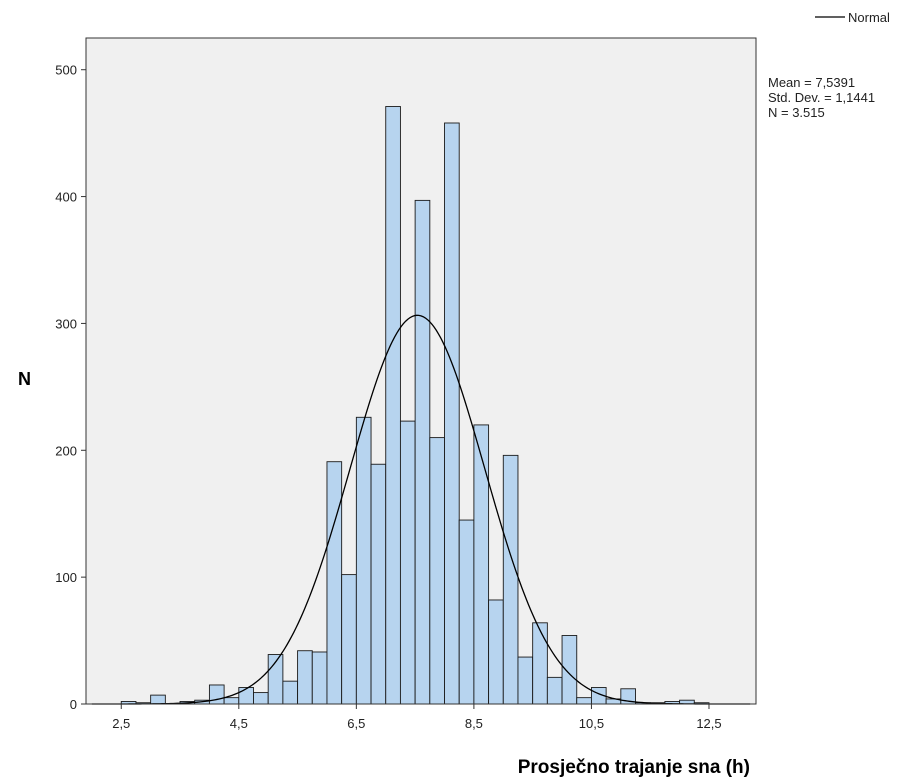 This screenshot has width=919, height=780. What do you see at coordinates (708, 723) in the screenshot?
I see `x-tick-label: 12,5` at bounding box center [708, 723].